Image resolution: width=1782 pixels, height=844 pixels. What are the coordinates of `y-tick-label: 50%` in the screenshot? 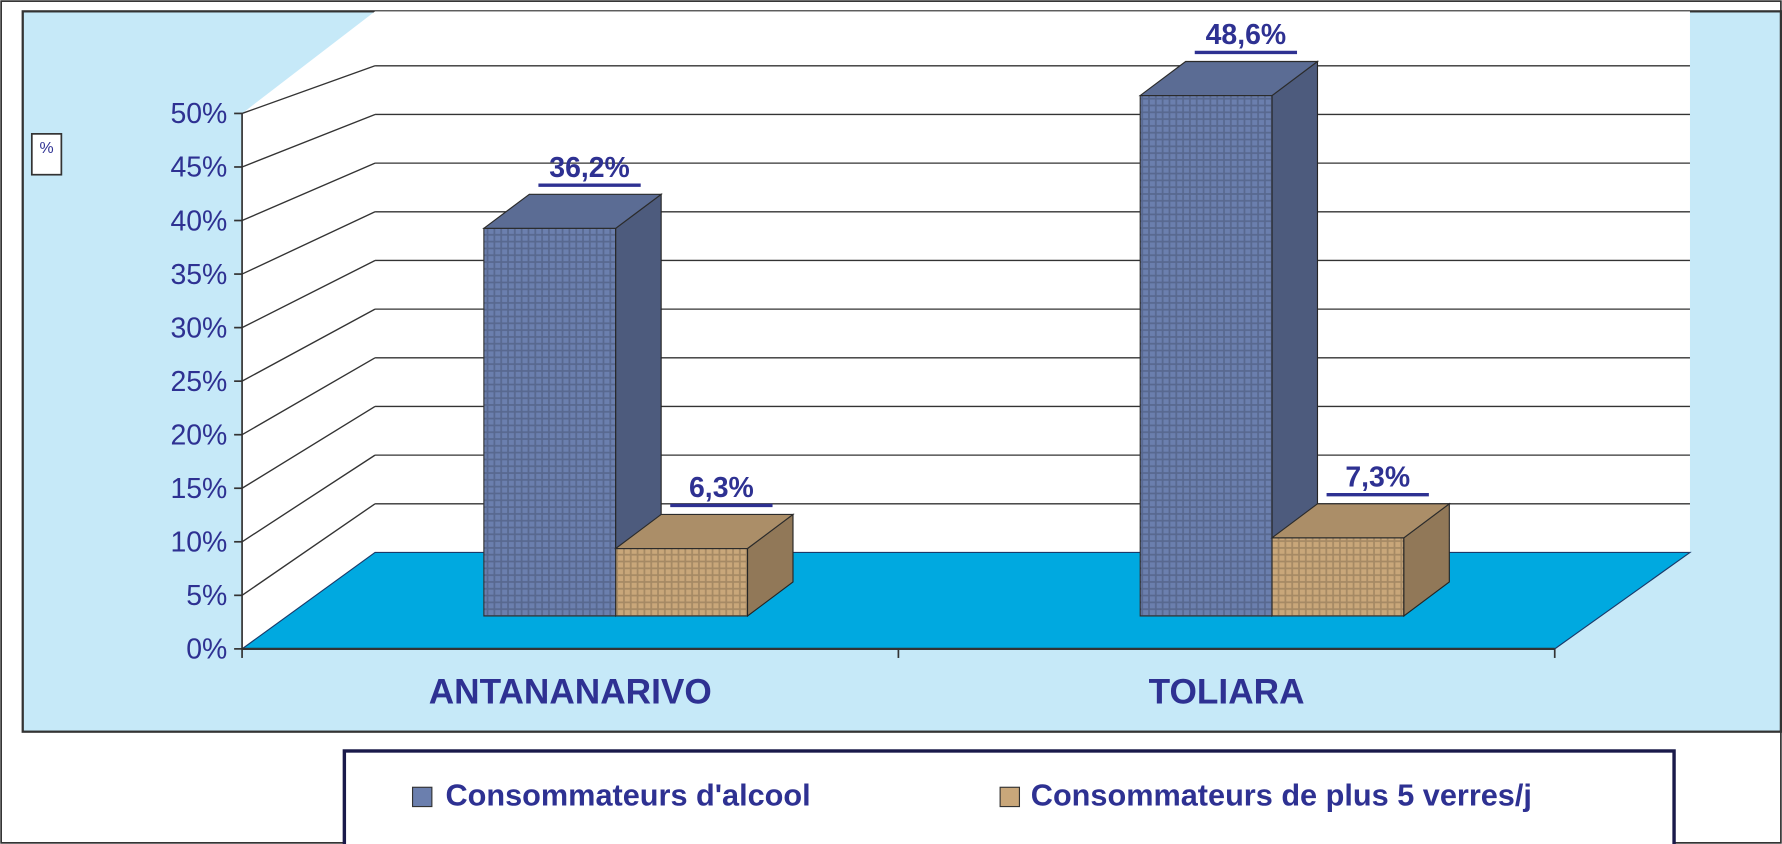 It's located at (198, 114).